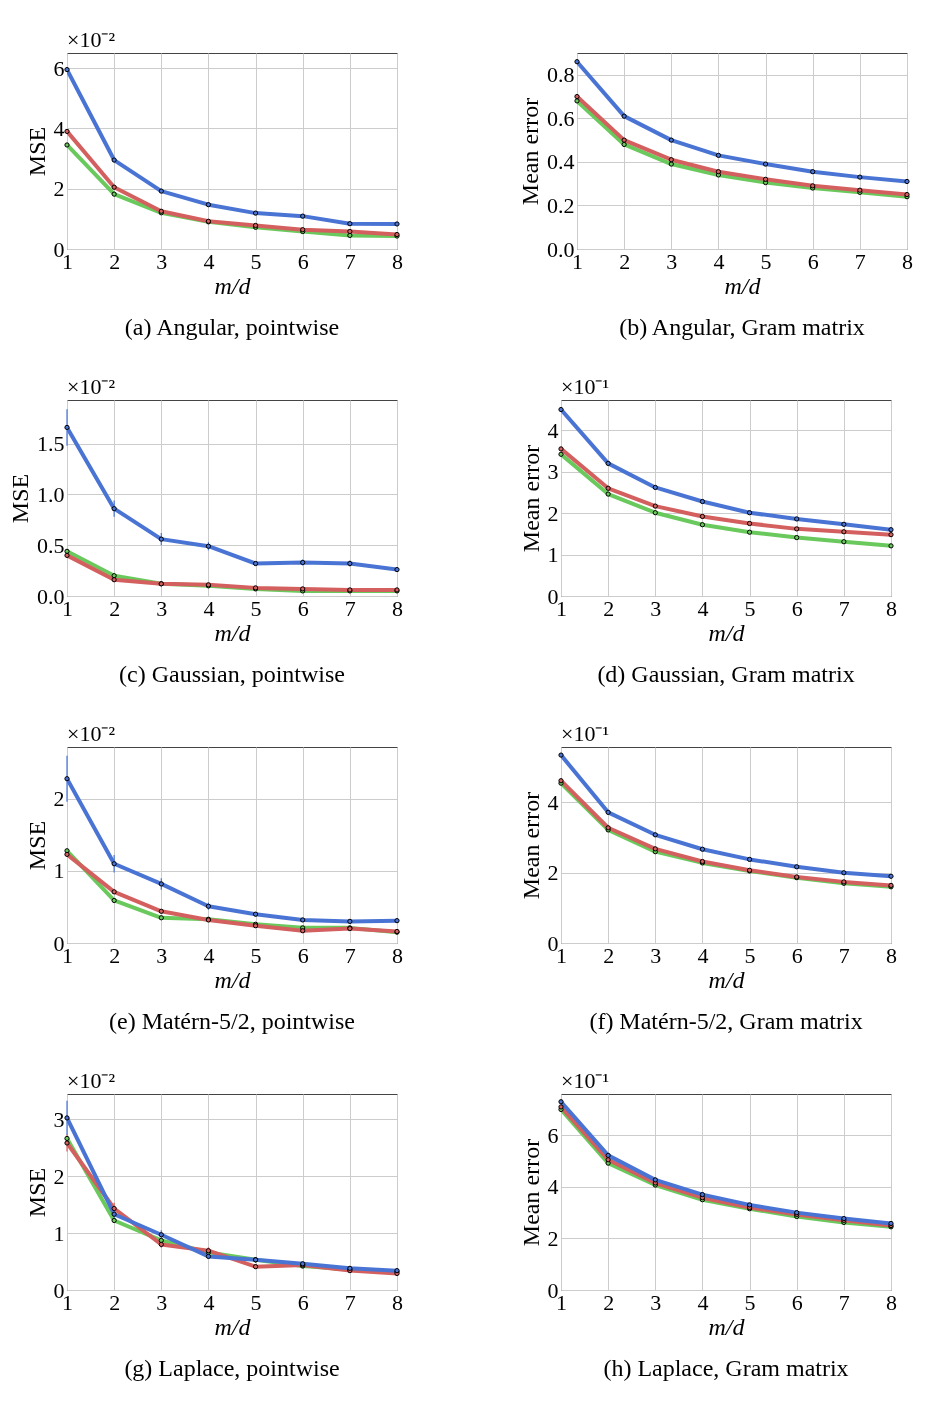 The width and height of the screenshot is (938, 1401). Describe the element at coordinates (232, 1368) in the screenshot. I see `text: (g) Laplace, pointwise` at that location.